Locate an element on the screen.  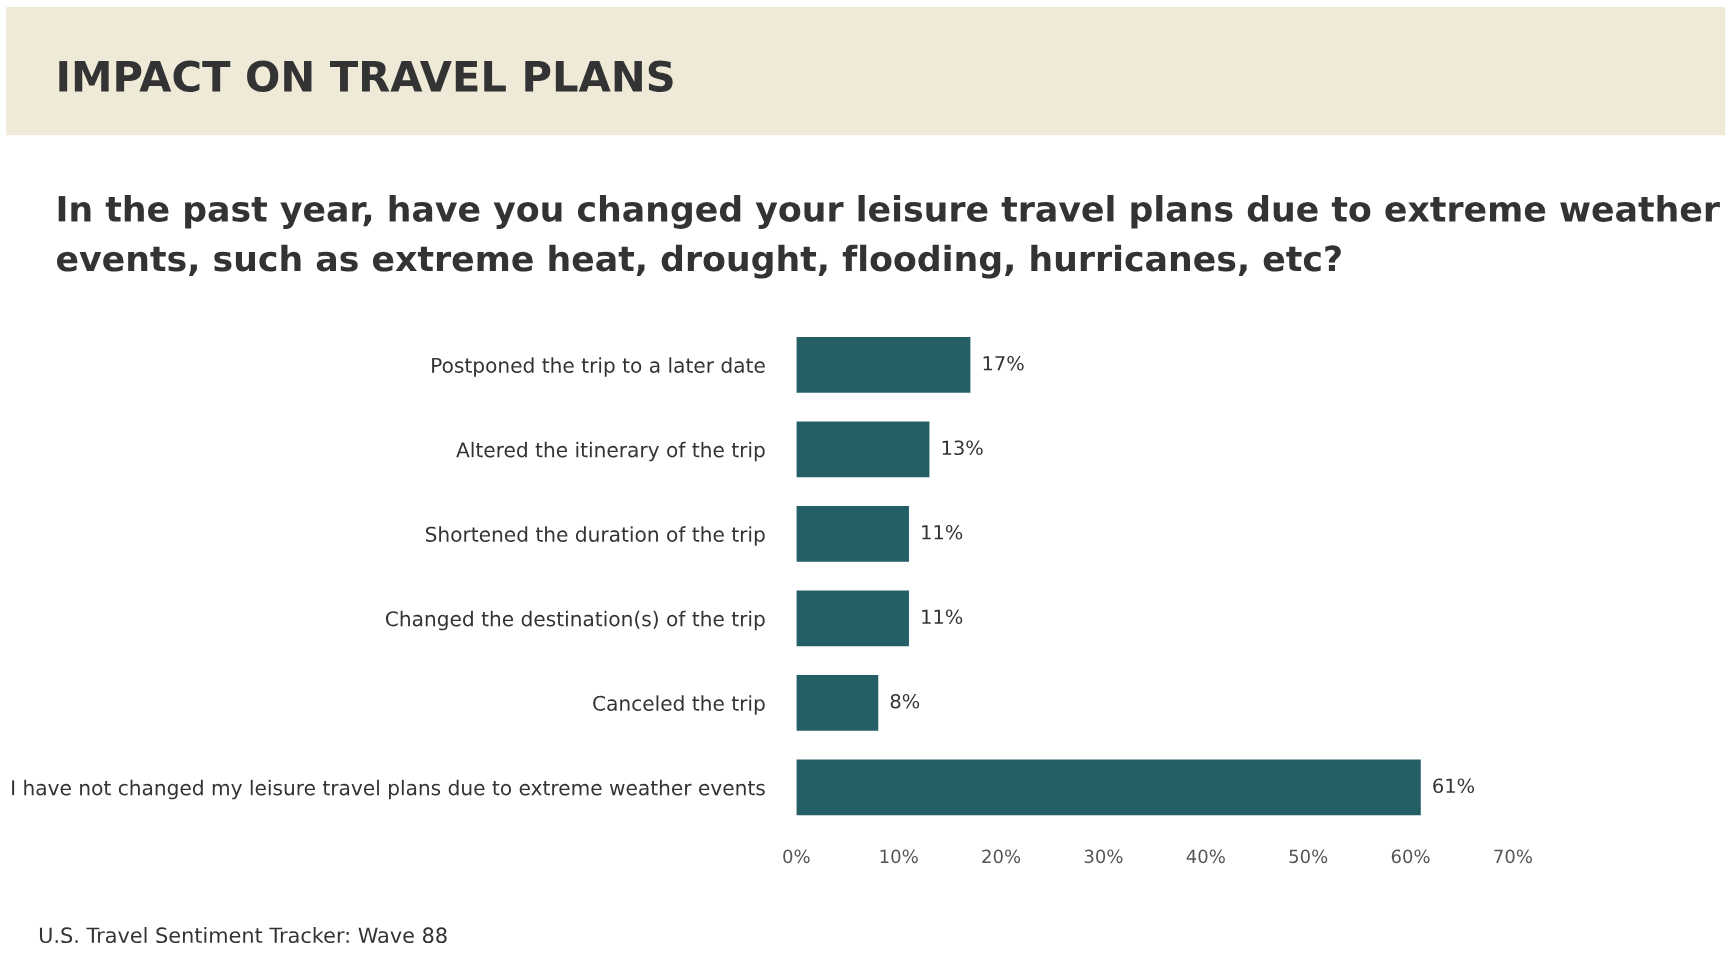
x-tick-label: 70% is located at coordinates (1513, 856).